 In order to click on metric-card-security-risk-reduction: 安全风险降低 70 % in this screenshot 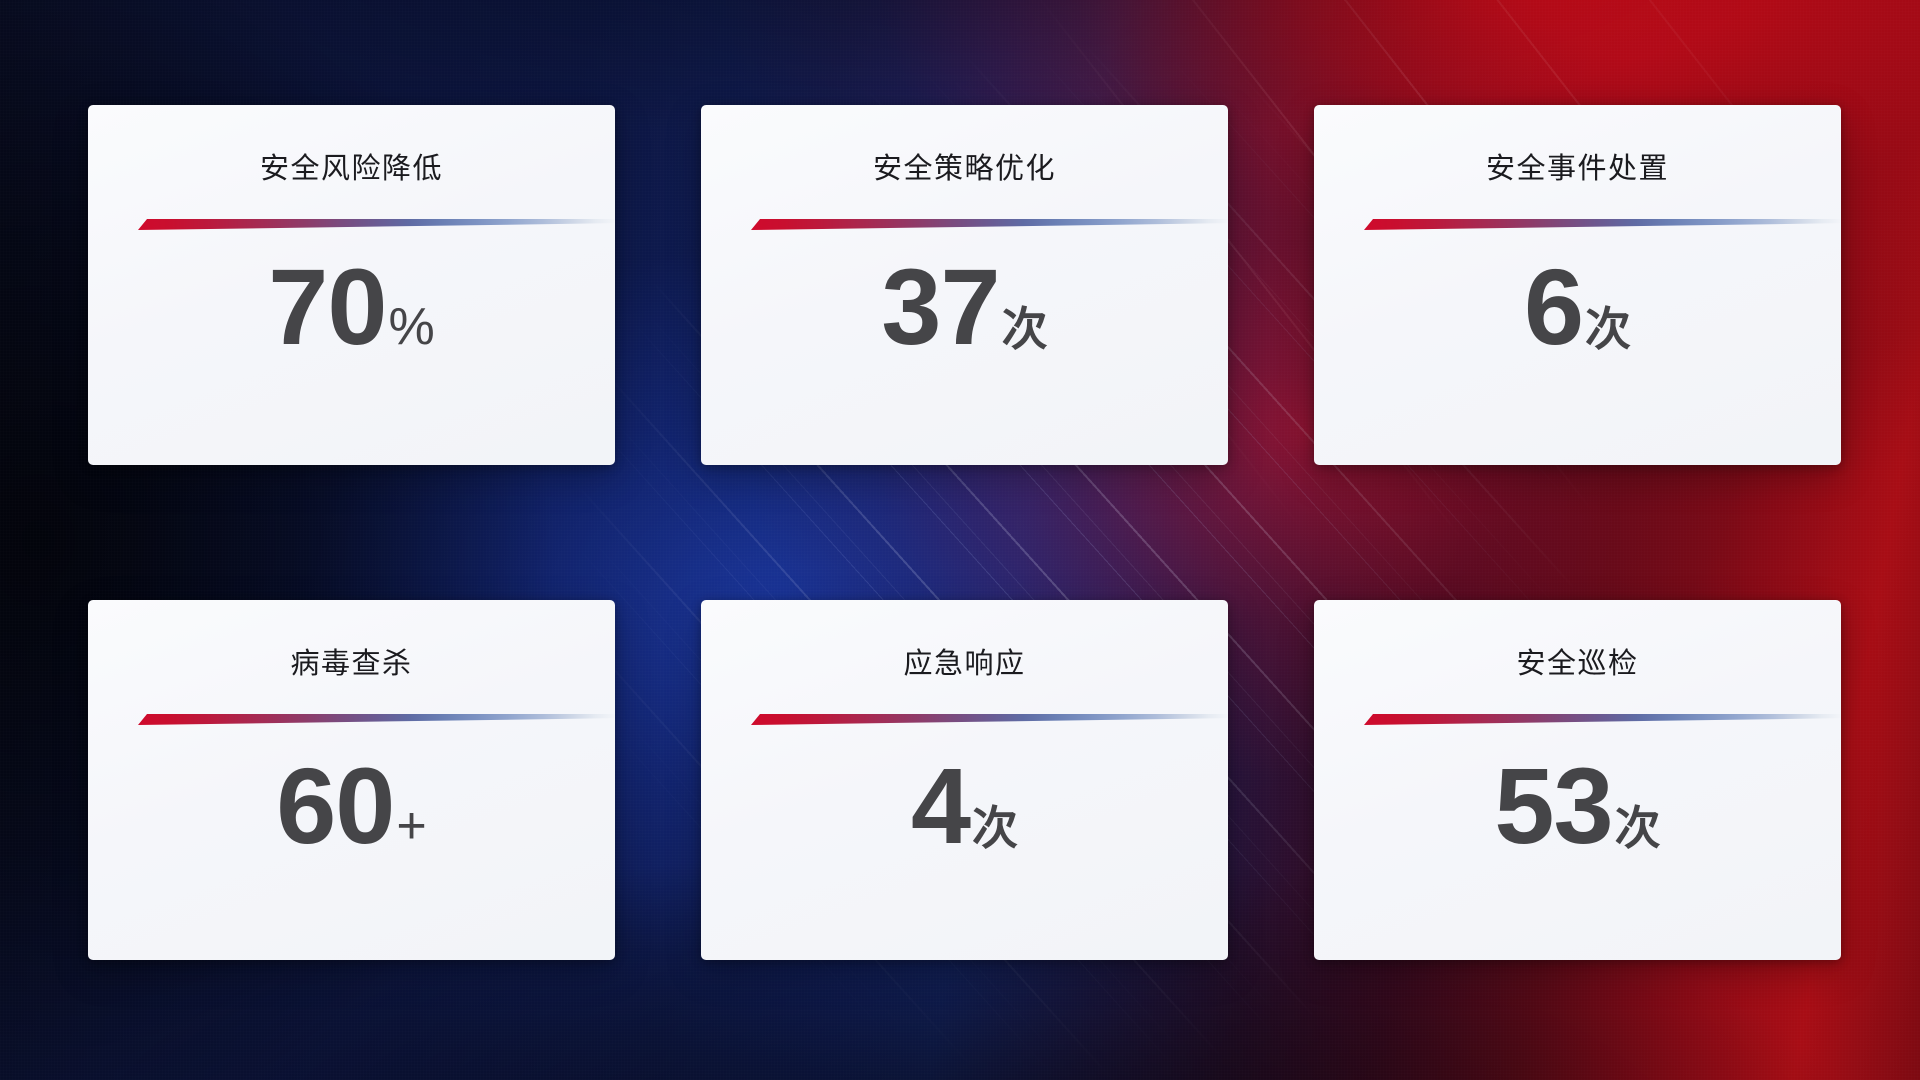, I will do `click(351, 285)`.